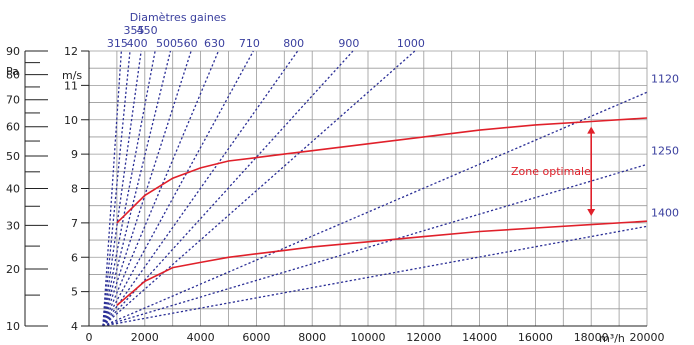 Image resolution: width=694 pixels, height=345 pixels. What do you see at coordinates (665, 150) in the screenshot?
I see `duct-label-1250: 1250` at bounding box center [665, 150].